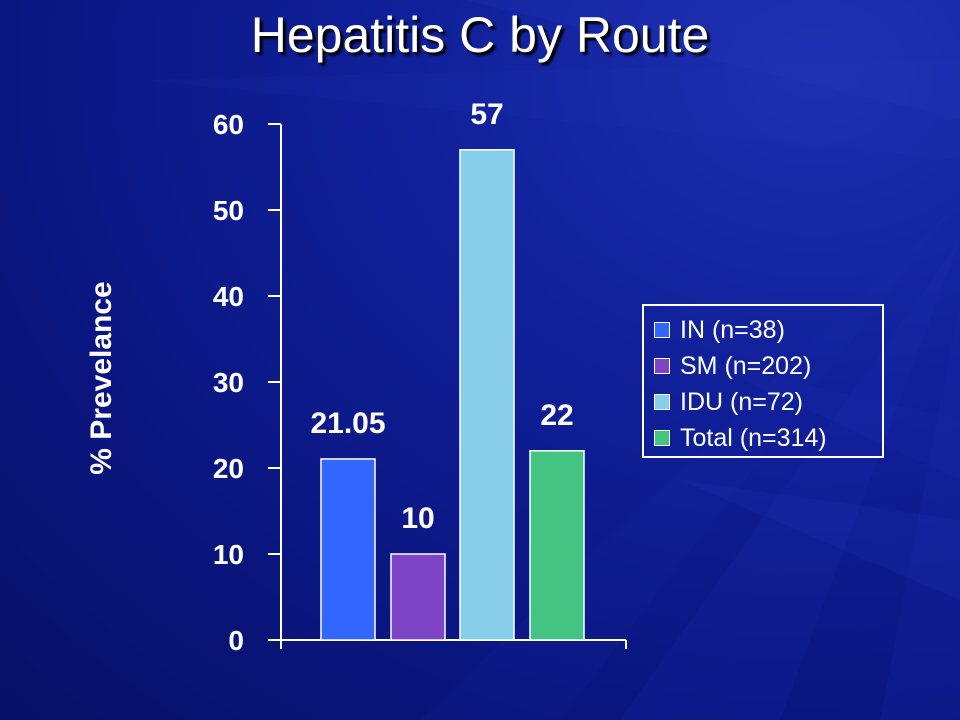  I want to click on bar-sm, so click(418, 597).